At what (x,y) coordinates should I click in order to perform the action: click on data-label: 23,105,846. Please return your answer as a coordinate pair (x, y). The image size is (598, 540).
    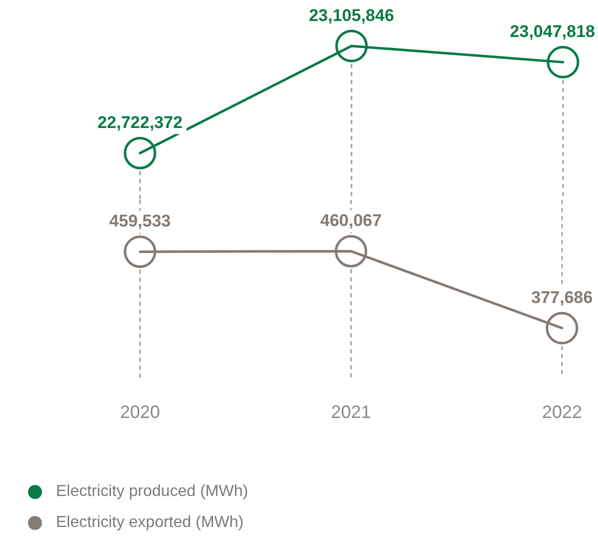
    Looking at the image, I should click on (351, 15).